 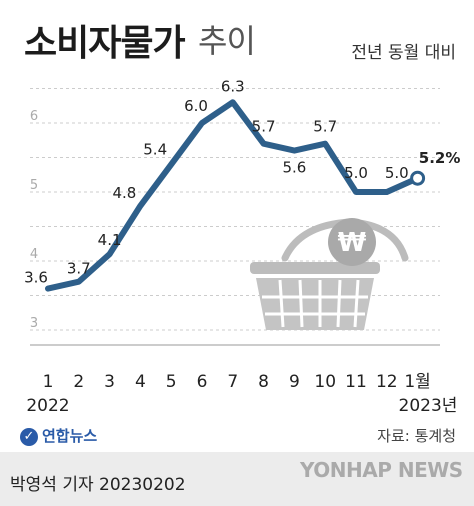 What do you see at coordinates (29, 436) in the screenshot?
I see `logo-mark-icon: ✓` at bounding box center [29, 436].